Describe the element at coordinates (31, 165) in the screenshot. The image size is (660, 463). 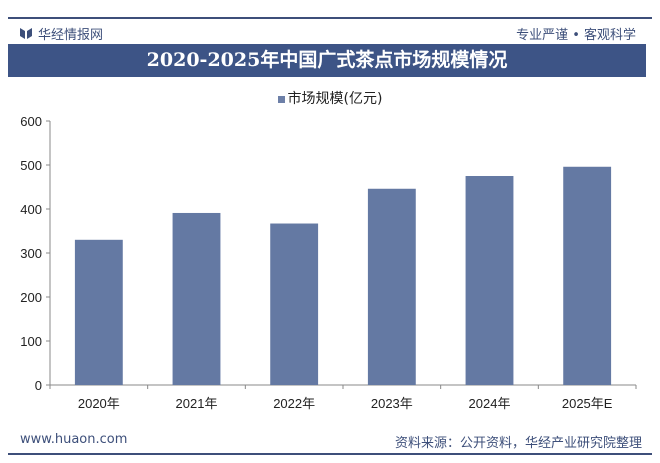
I see `y-tick-label: 500` at that location.